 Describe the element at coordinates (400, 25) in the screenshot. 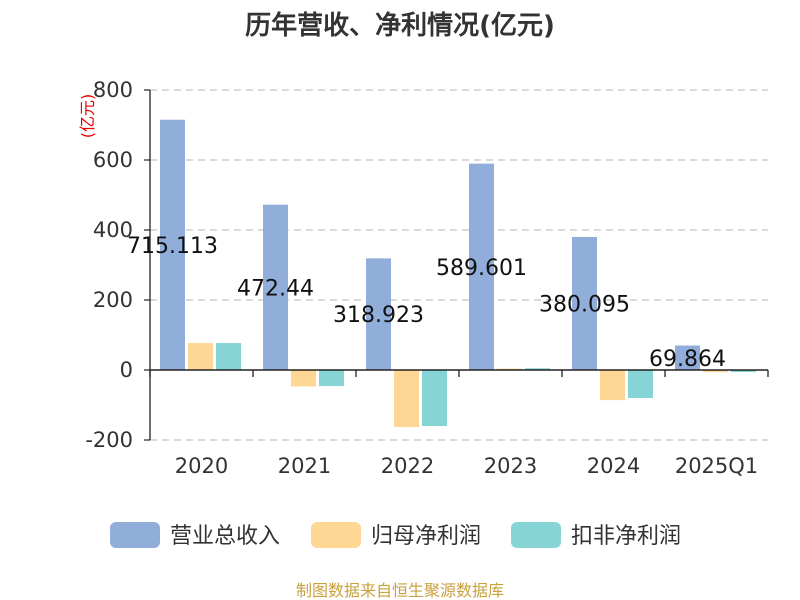

I see `chart-title: 历年营收、净利情况(亿元)` at that location.